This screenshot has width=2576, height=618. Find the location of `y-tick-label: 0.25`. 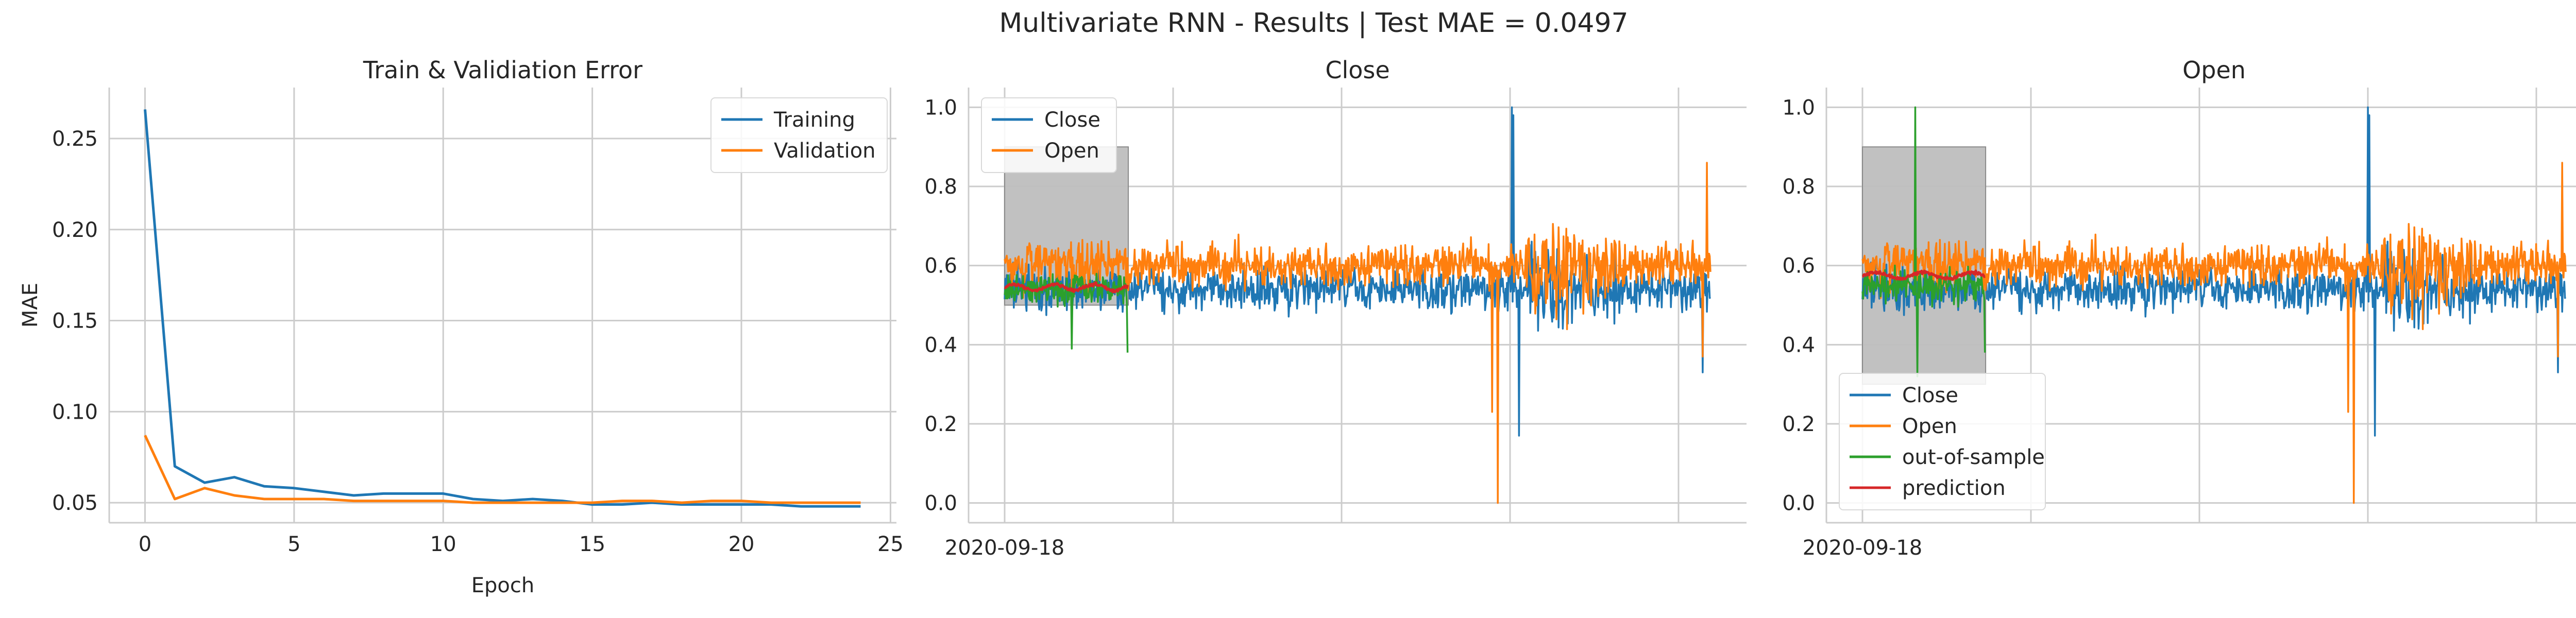

y-tick-label: 0.25 is located at coordinates (75, 139).